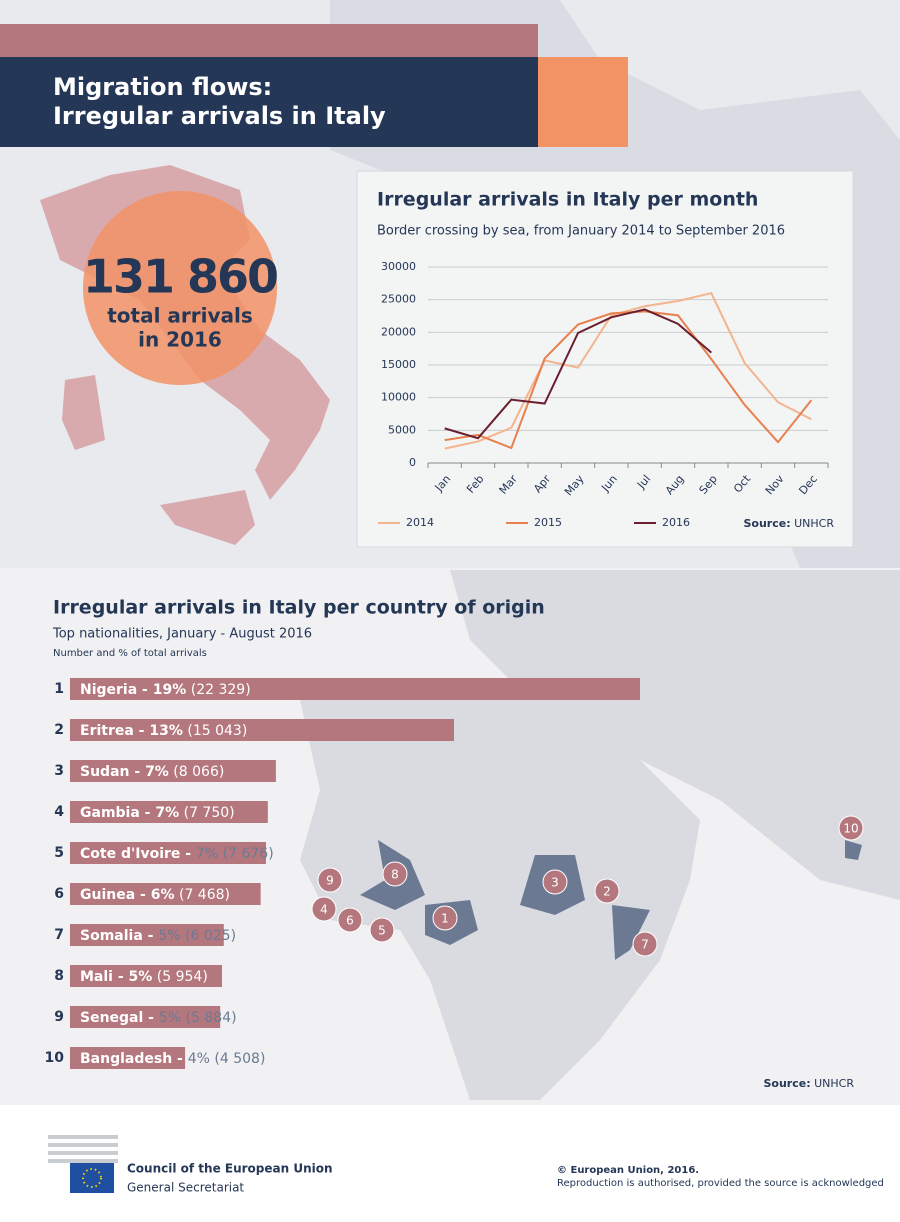 Image resolution: width=900 pixels, height=1222 pixels. I want to click on count-label: 5 954, so click(182, 977).